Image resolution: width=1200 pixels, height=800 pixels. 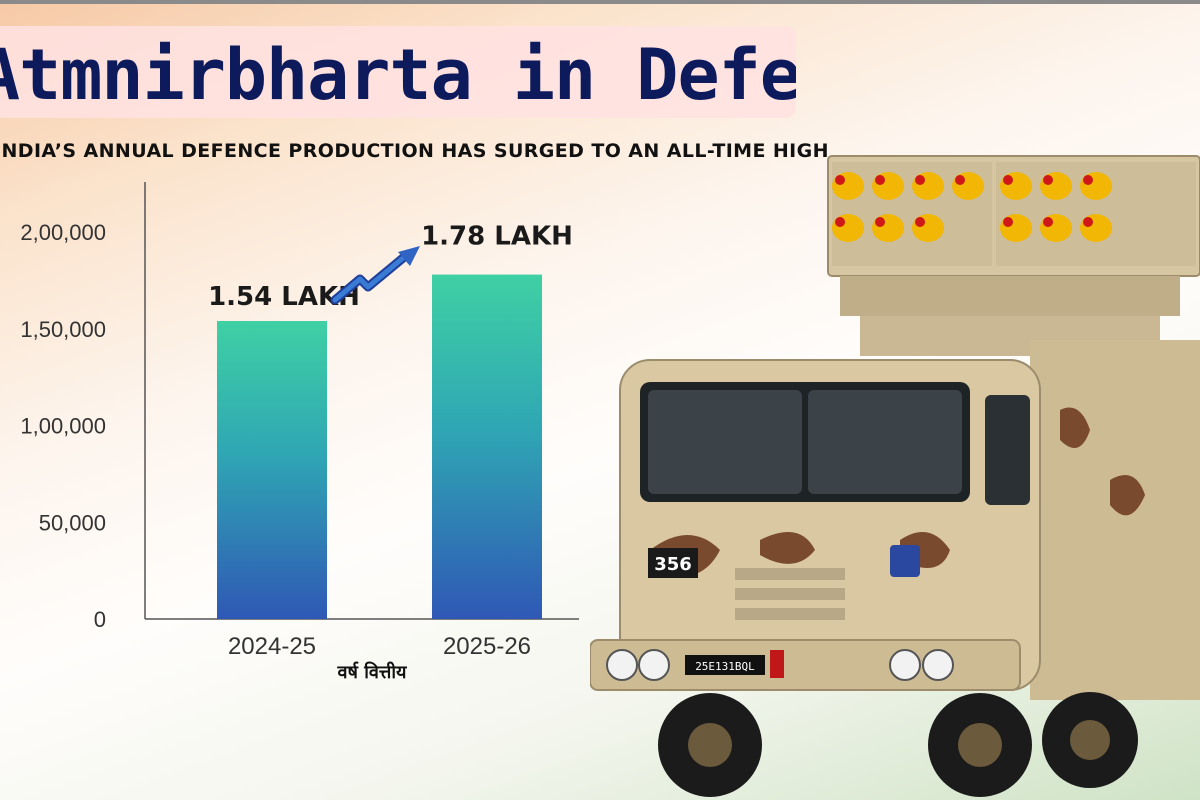 What do you see at coordinates (272, 646) in the screenshot?
I see `x-tick-label: 2024-25` at bounding box center [272, 646].